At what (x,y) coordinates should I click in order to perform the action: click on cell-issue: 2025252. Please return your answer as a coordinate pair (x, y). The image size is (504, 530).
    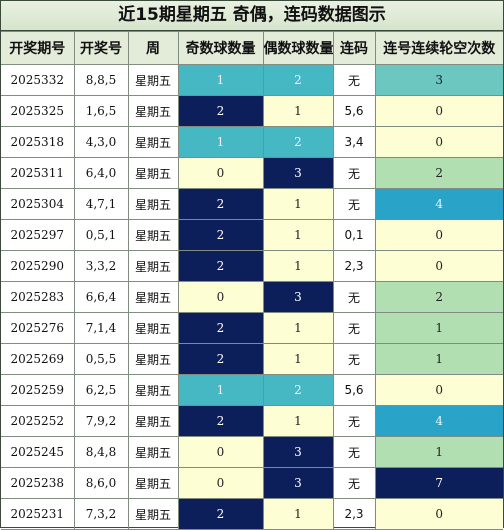
    Looking at the image, I should click on (38, 421).